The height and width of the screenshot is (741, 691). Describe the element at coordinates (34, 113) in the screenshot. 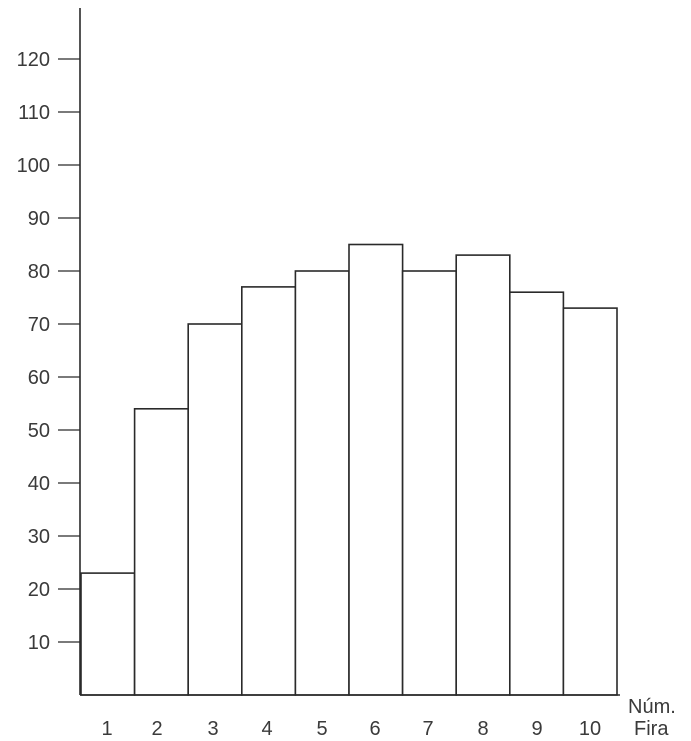

I see `y-tick-label: 110` at that location.